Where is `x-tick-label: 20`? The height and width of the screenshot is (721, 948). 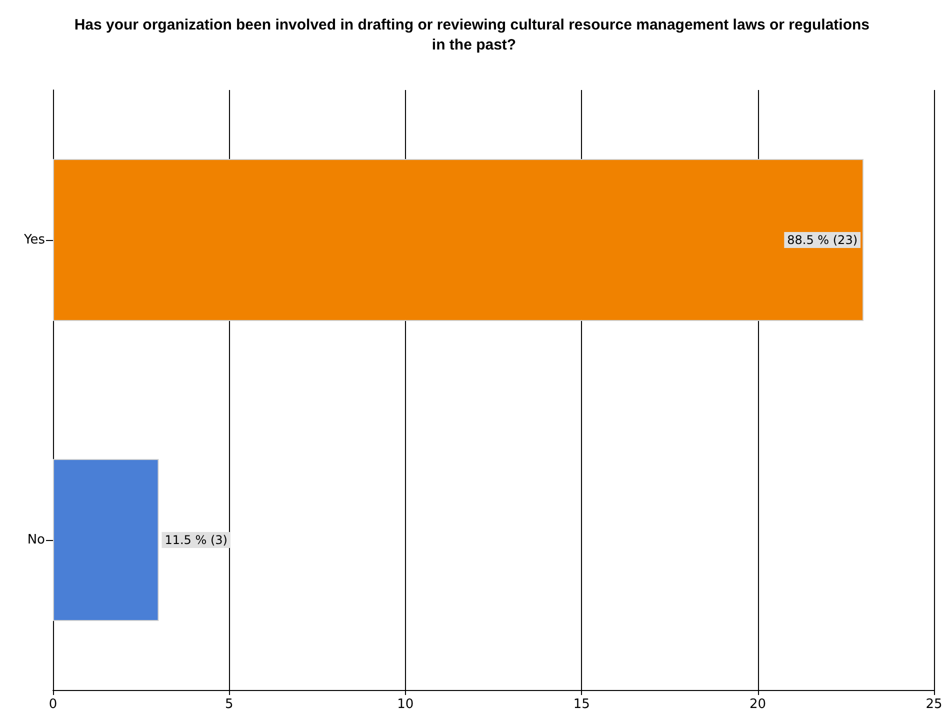 x-tick-label: 20 is located at coordinates (758, 704).